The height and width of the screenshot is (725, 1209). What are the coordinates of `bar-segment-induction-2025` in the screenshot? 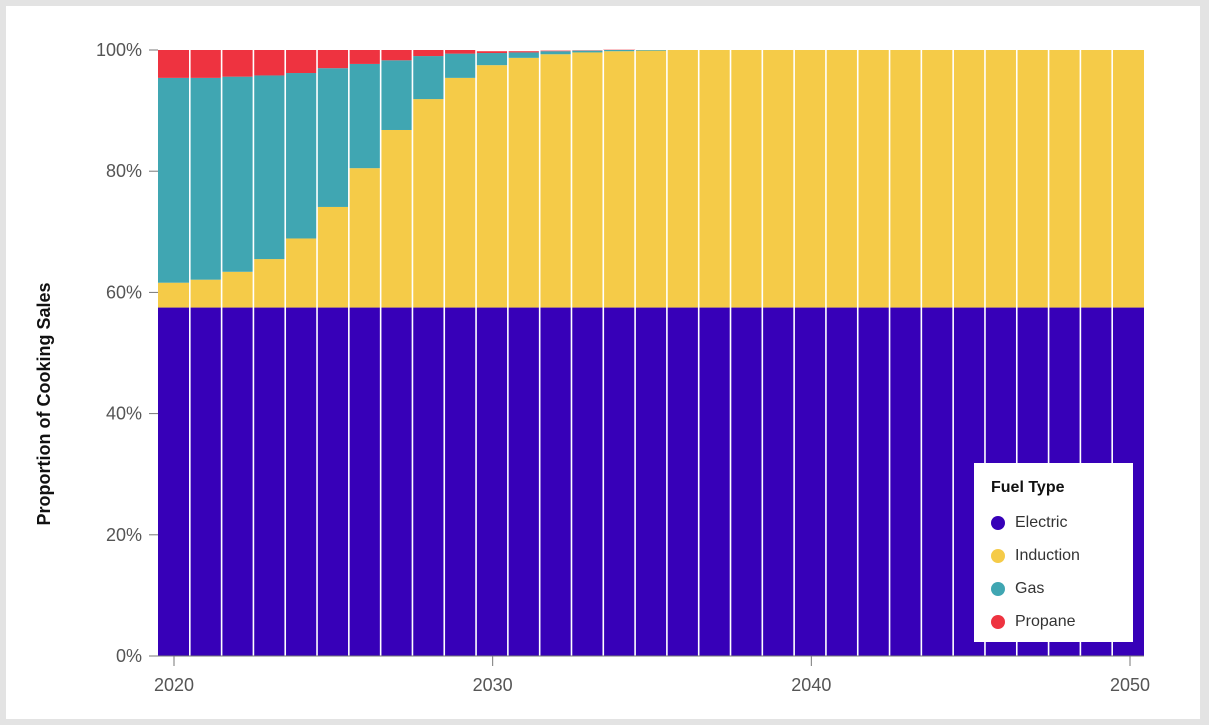 It's located at (333, 257).